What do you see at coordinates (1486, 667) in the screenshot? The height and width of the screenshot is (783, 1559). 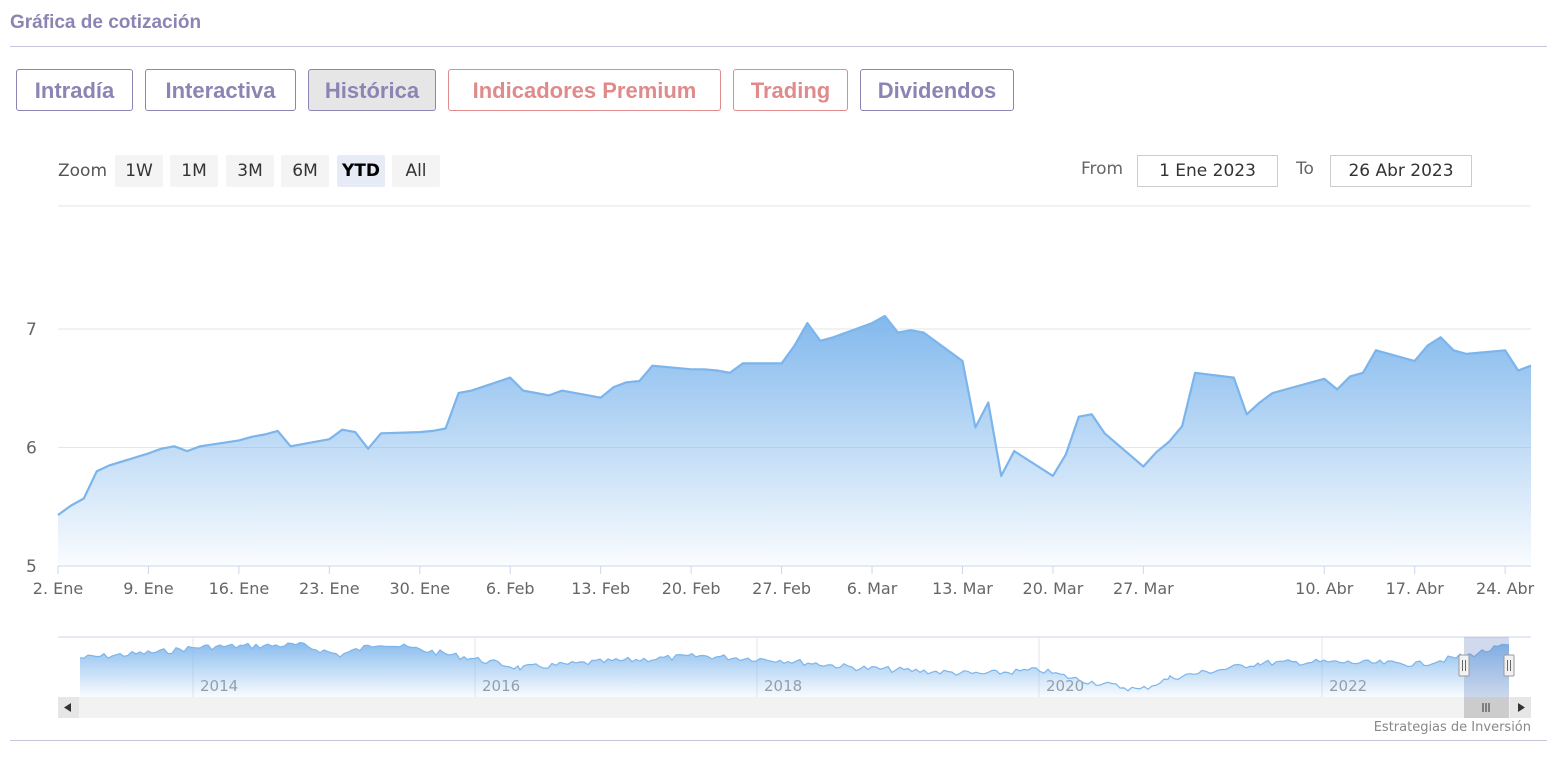 I see `navigator-selection` at bounding box center [1486, 667].